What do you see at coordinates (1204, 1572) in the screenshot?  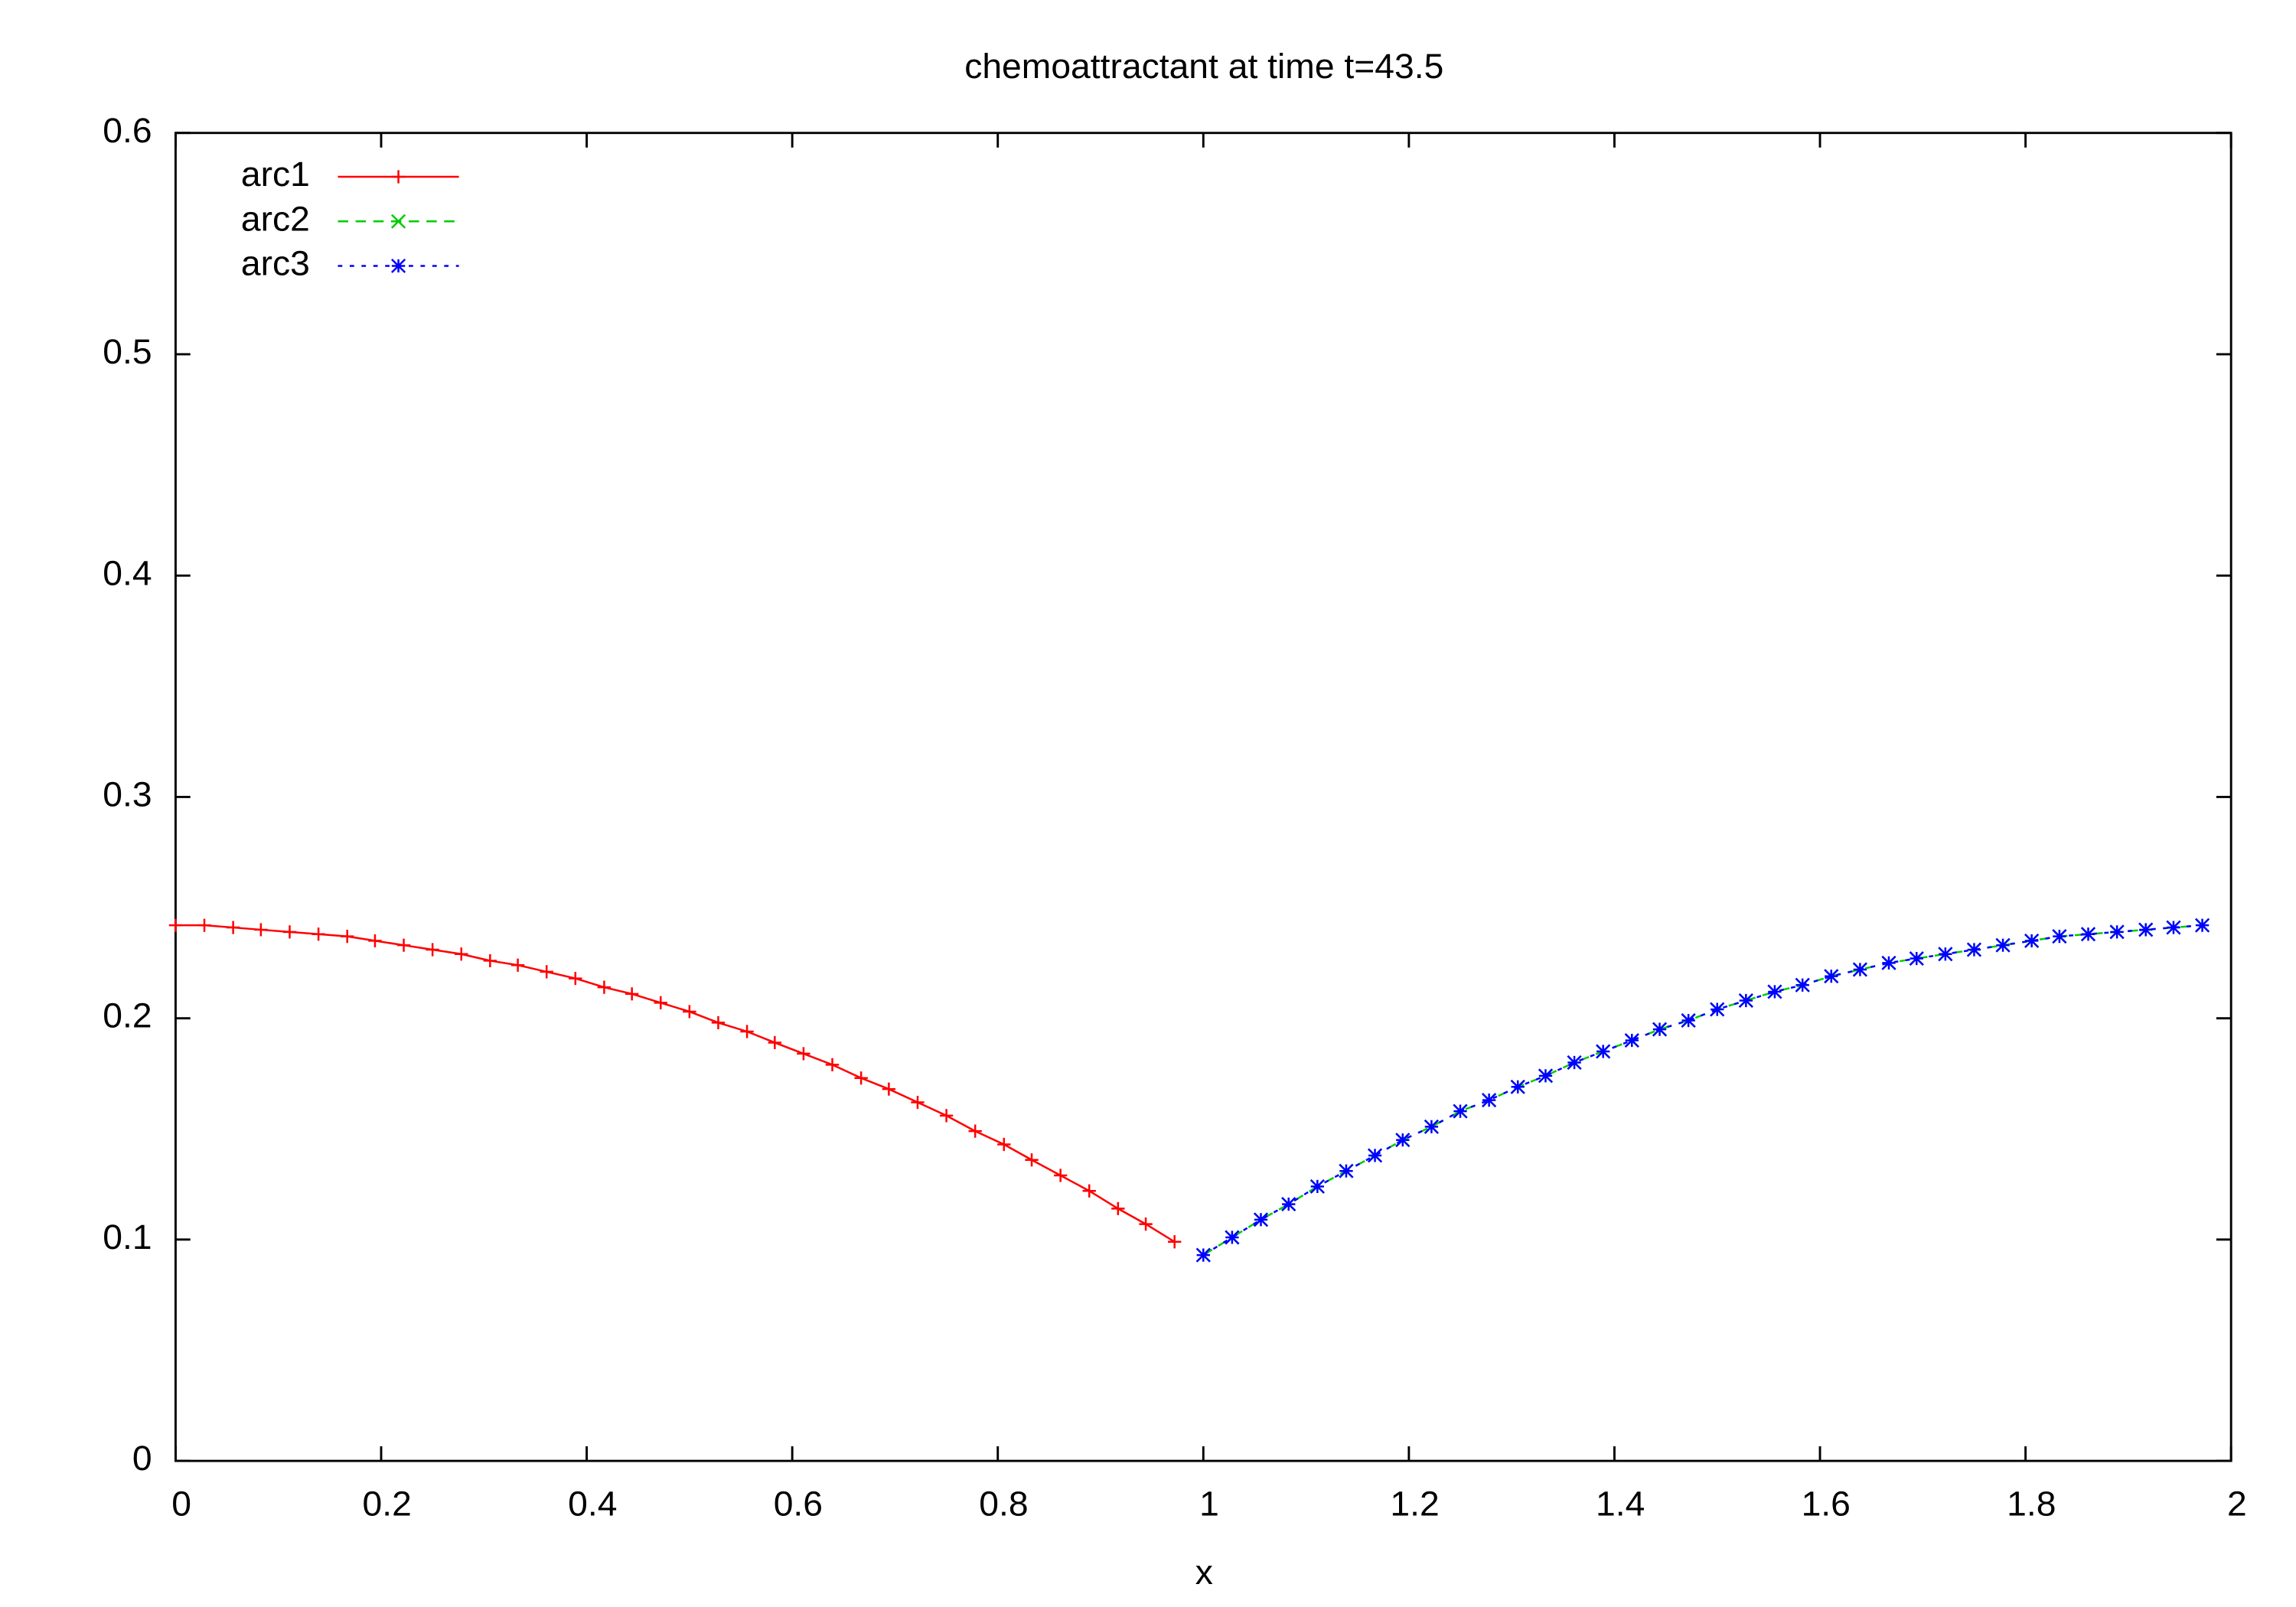 I see `x-axis-label: x` at bounding box center [1204, 1572].